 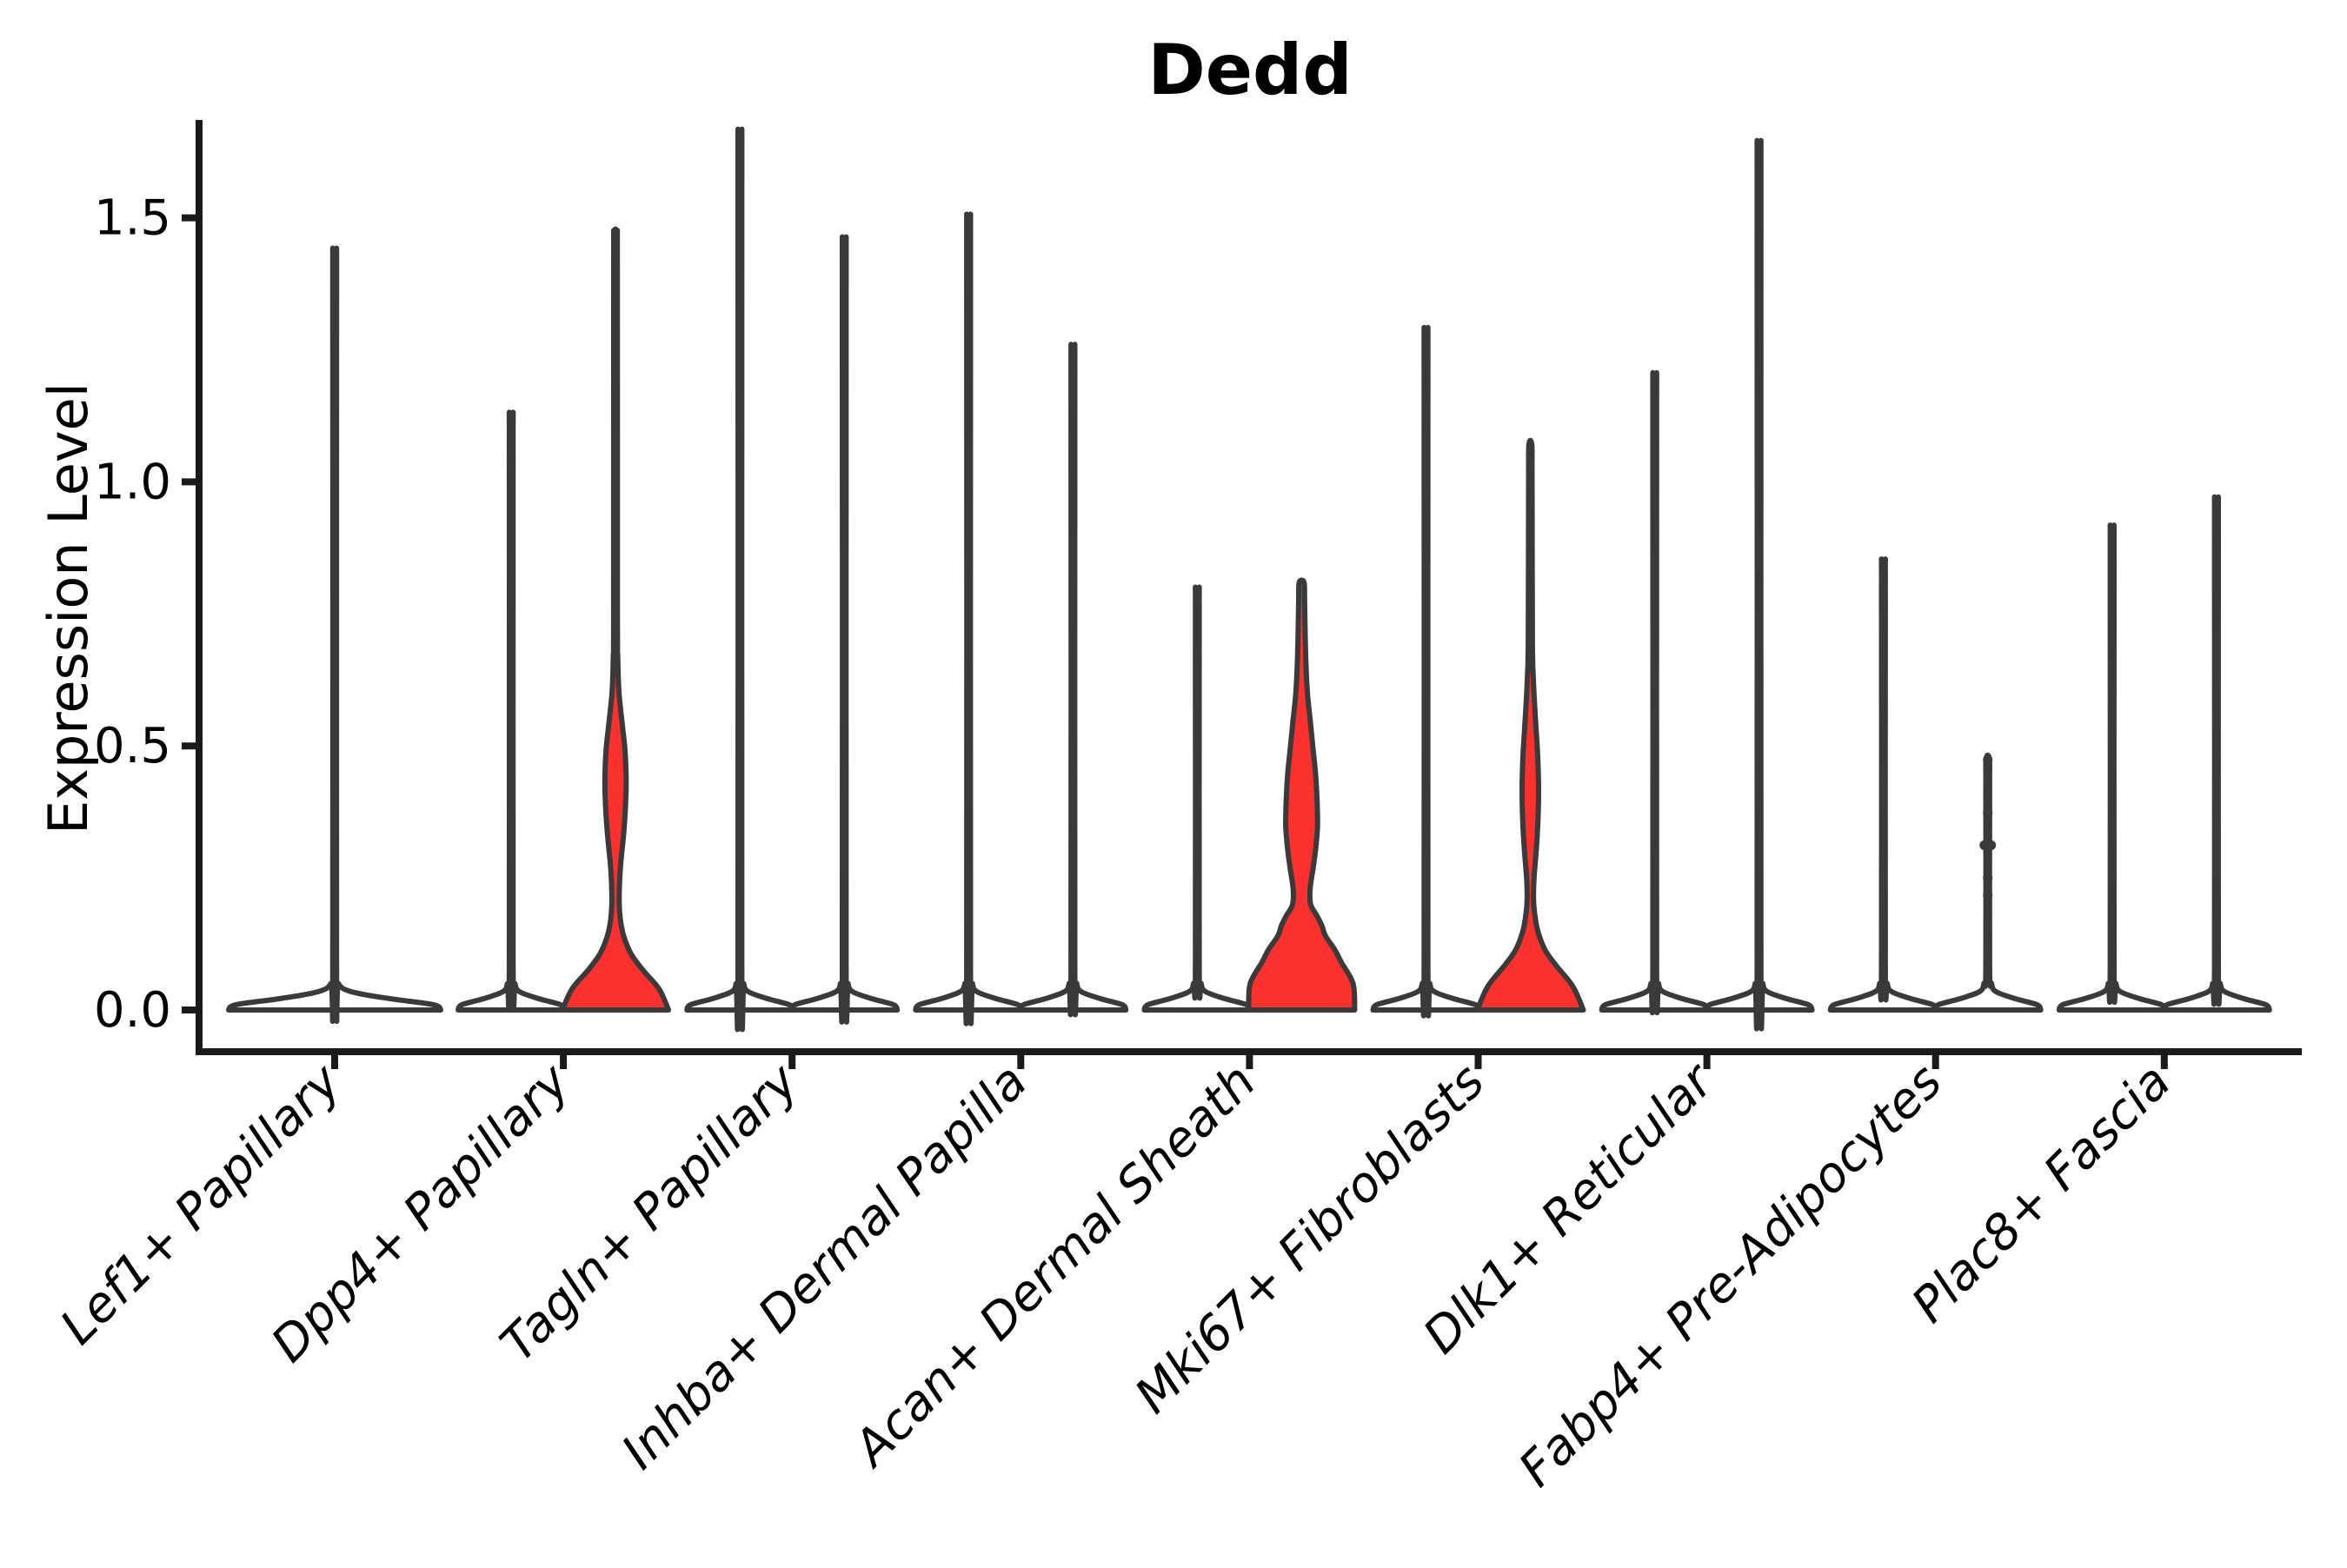 What do you see at coordinates (1197, 798) in the screenshot?
I see `violin-acan-dermal-sheath-left` at bounding box center [1197, 798].